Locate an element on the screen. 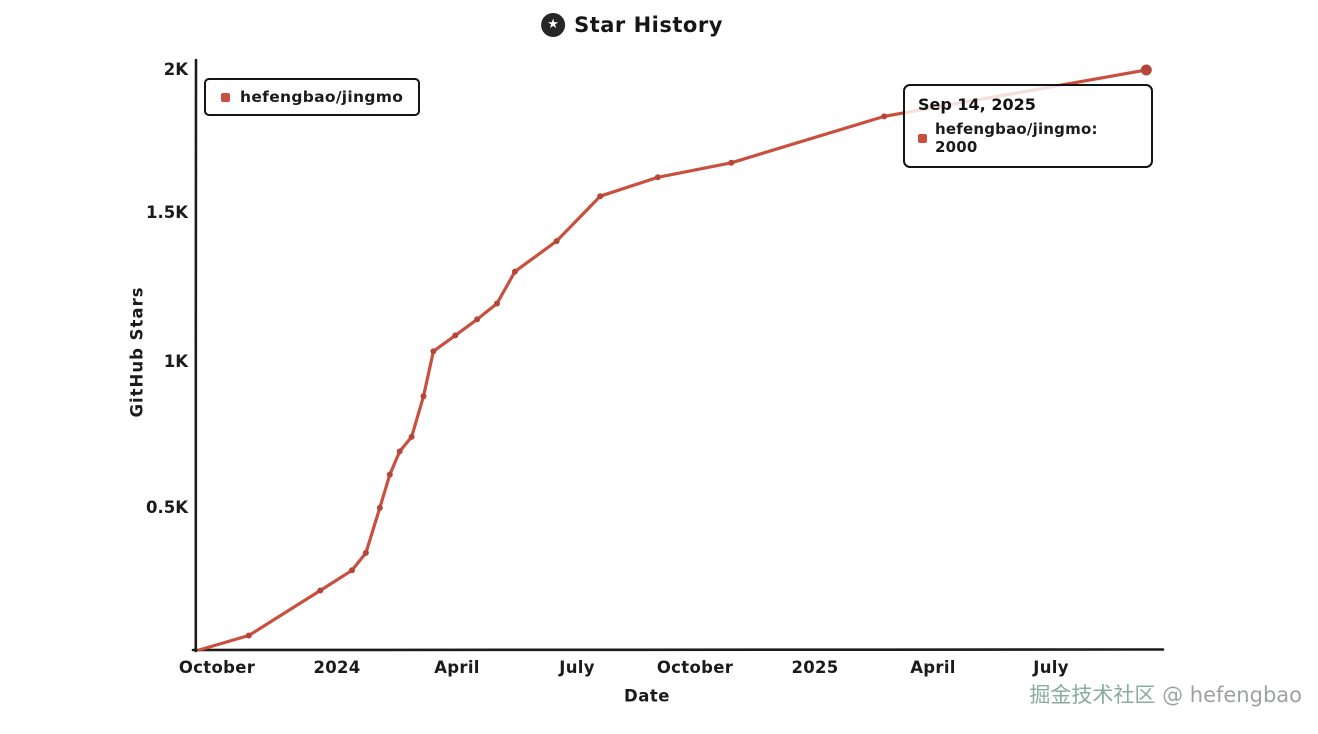 The height and width of the screenshot is (734, 1318). x-tick-label: 2024 is located at coordinates (337, 667).